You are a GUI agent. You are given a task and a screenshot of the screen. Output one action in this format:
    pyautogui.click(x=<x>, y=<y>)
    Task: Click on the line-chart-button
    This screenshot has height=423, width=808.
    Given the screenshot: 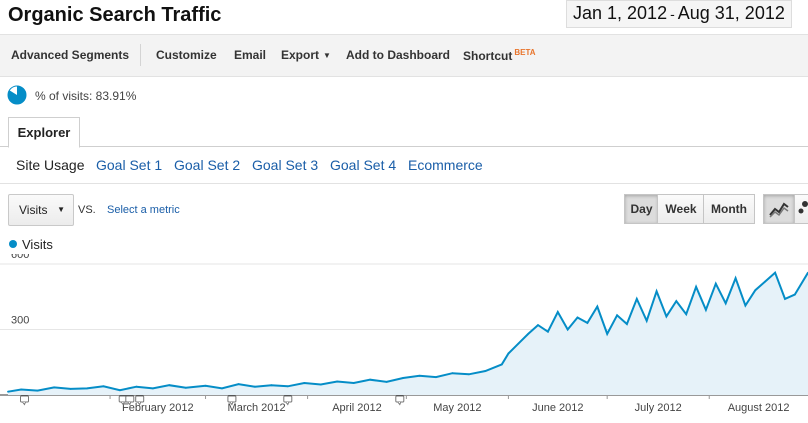 What is the action you would take?
    pyautogui.click(x=779, y=209)
    